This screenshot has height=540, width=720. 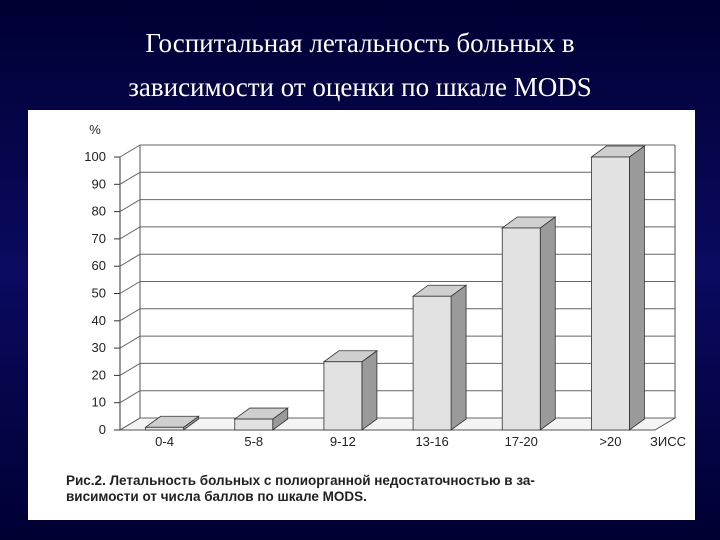 What do you see at coordinates (668, 441) in the screenshot?
I see `x-end-label: ЗИСС` at bounding box center [668, 441].